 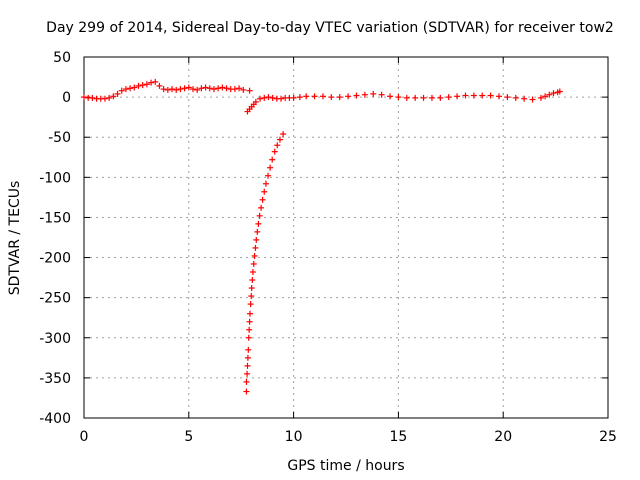 I want to click on x-axis-label: GPS time / hours, so click(x=345, y=466).